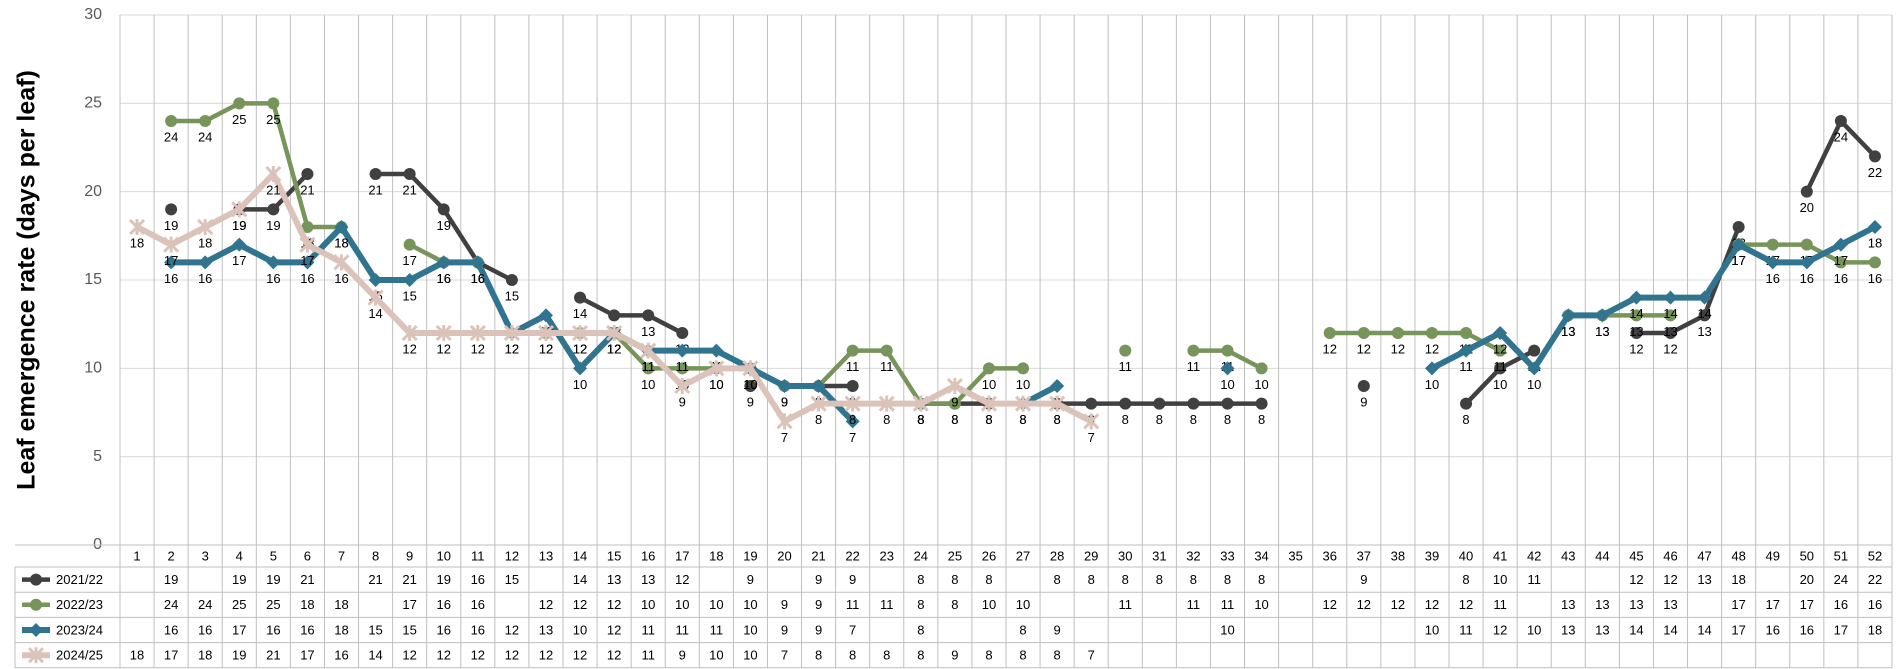 The image size is (1899, 669). What do you see at coordinates (239, 555) in the screenshot?
I see `x-tick-label: 4` at bounding box center [239, 555].